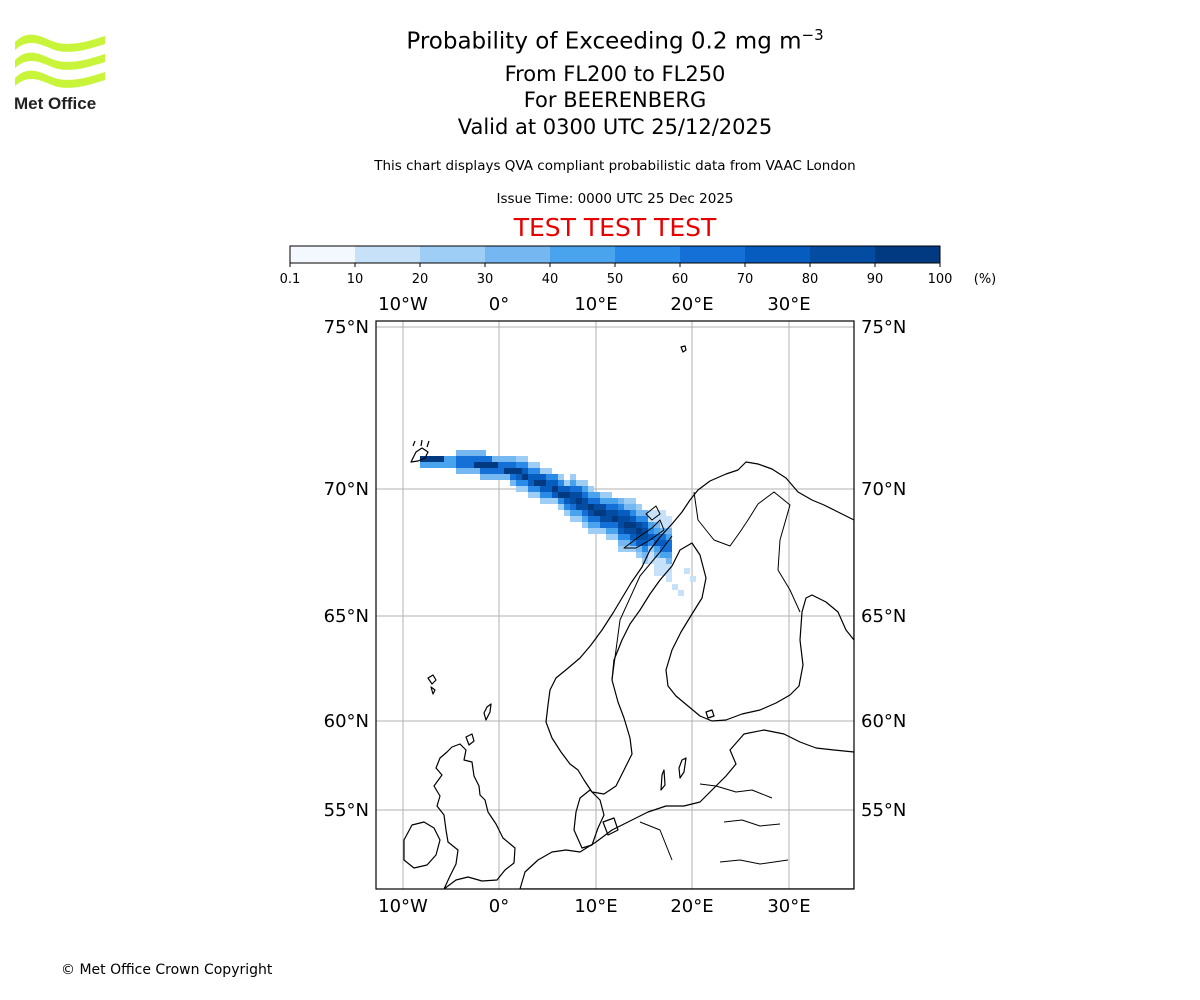  I want to click on coast-bear-island, so click(683, 349).